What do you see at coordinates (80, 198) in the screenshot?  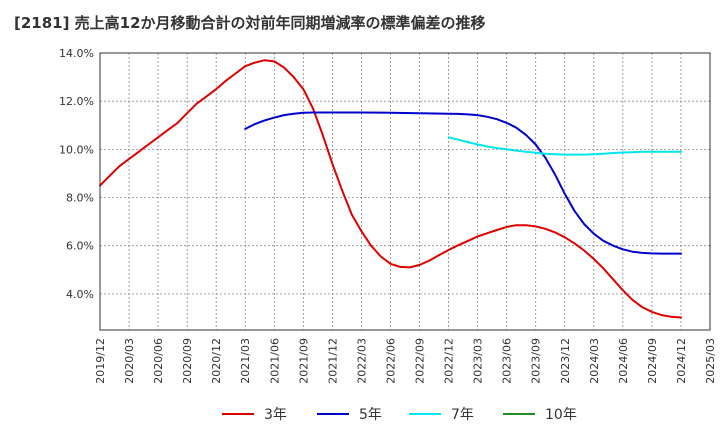 I see `y-tick-label: 8.0%` at bounding box center [80, 198].